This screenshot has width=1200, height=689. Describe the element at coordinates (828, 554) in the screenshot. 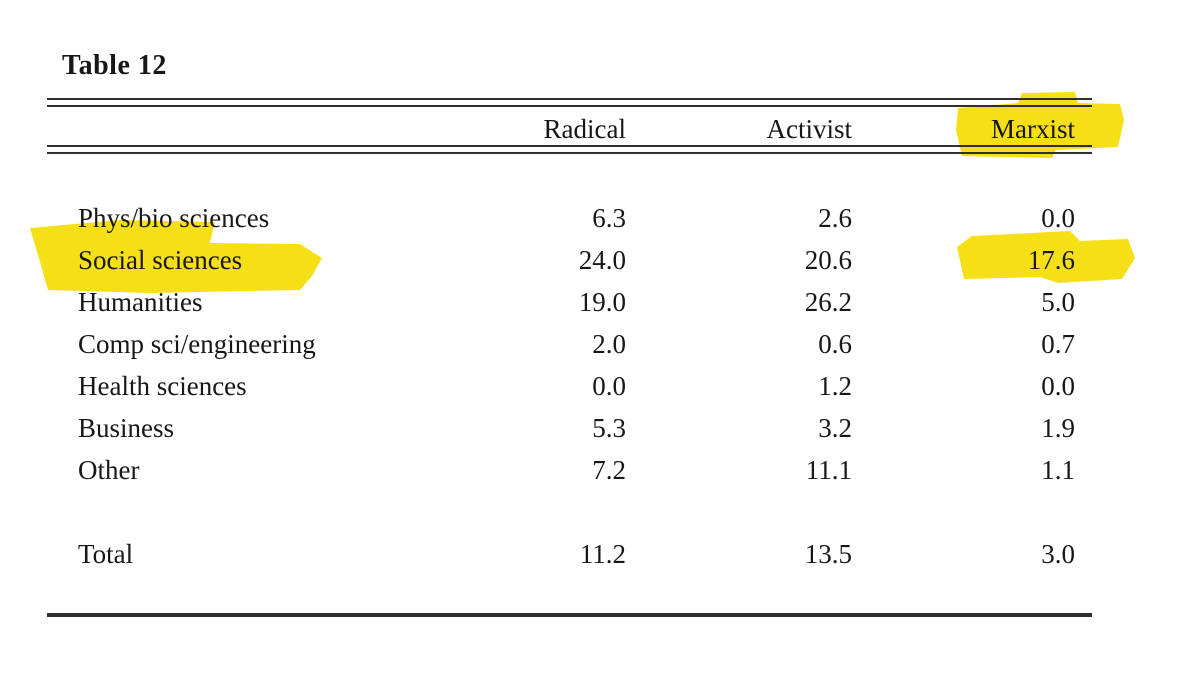

I see `total-activist: 13.5` at that location.